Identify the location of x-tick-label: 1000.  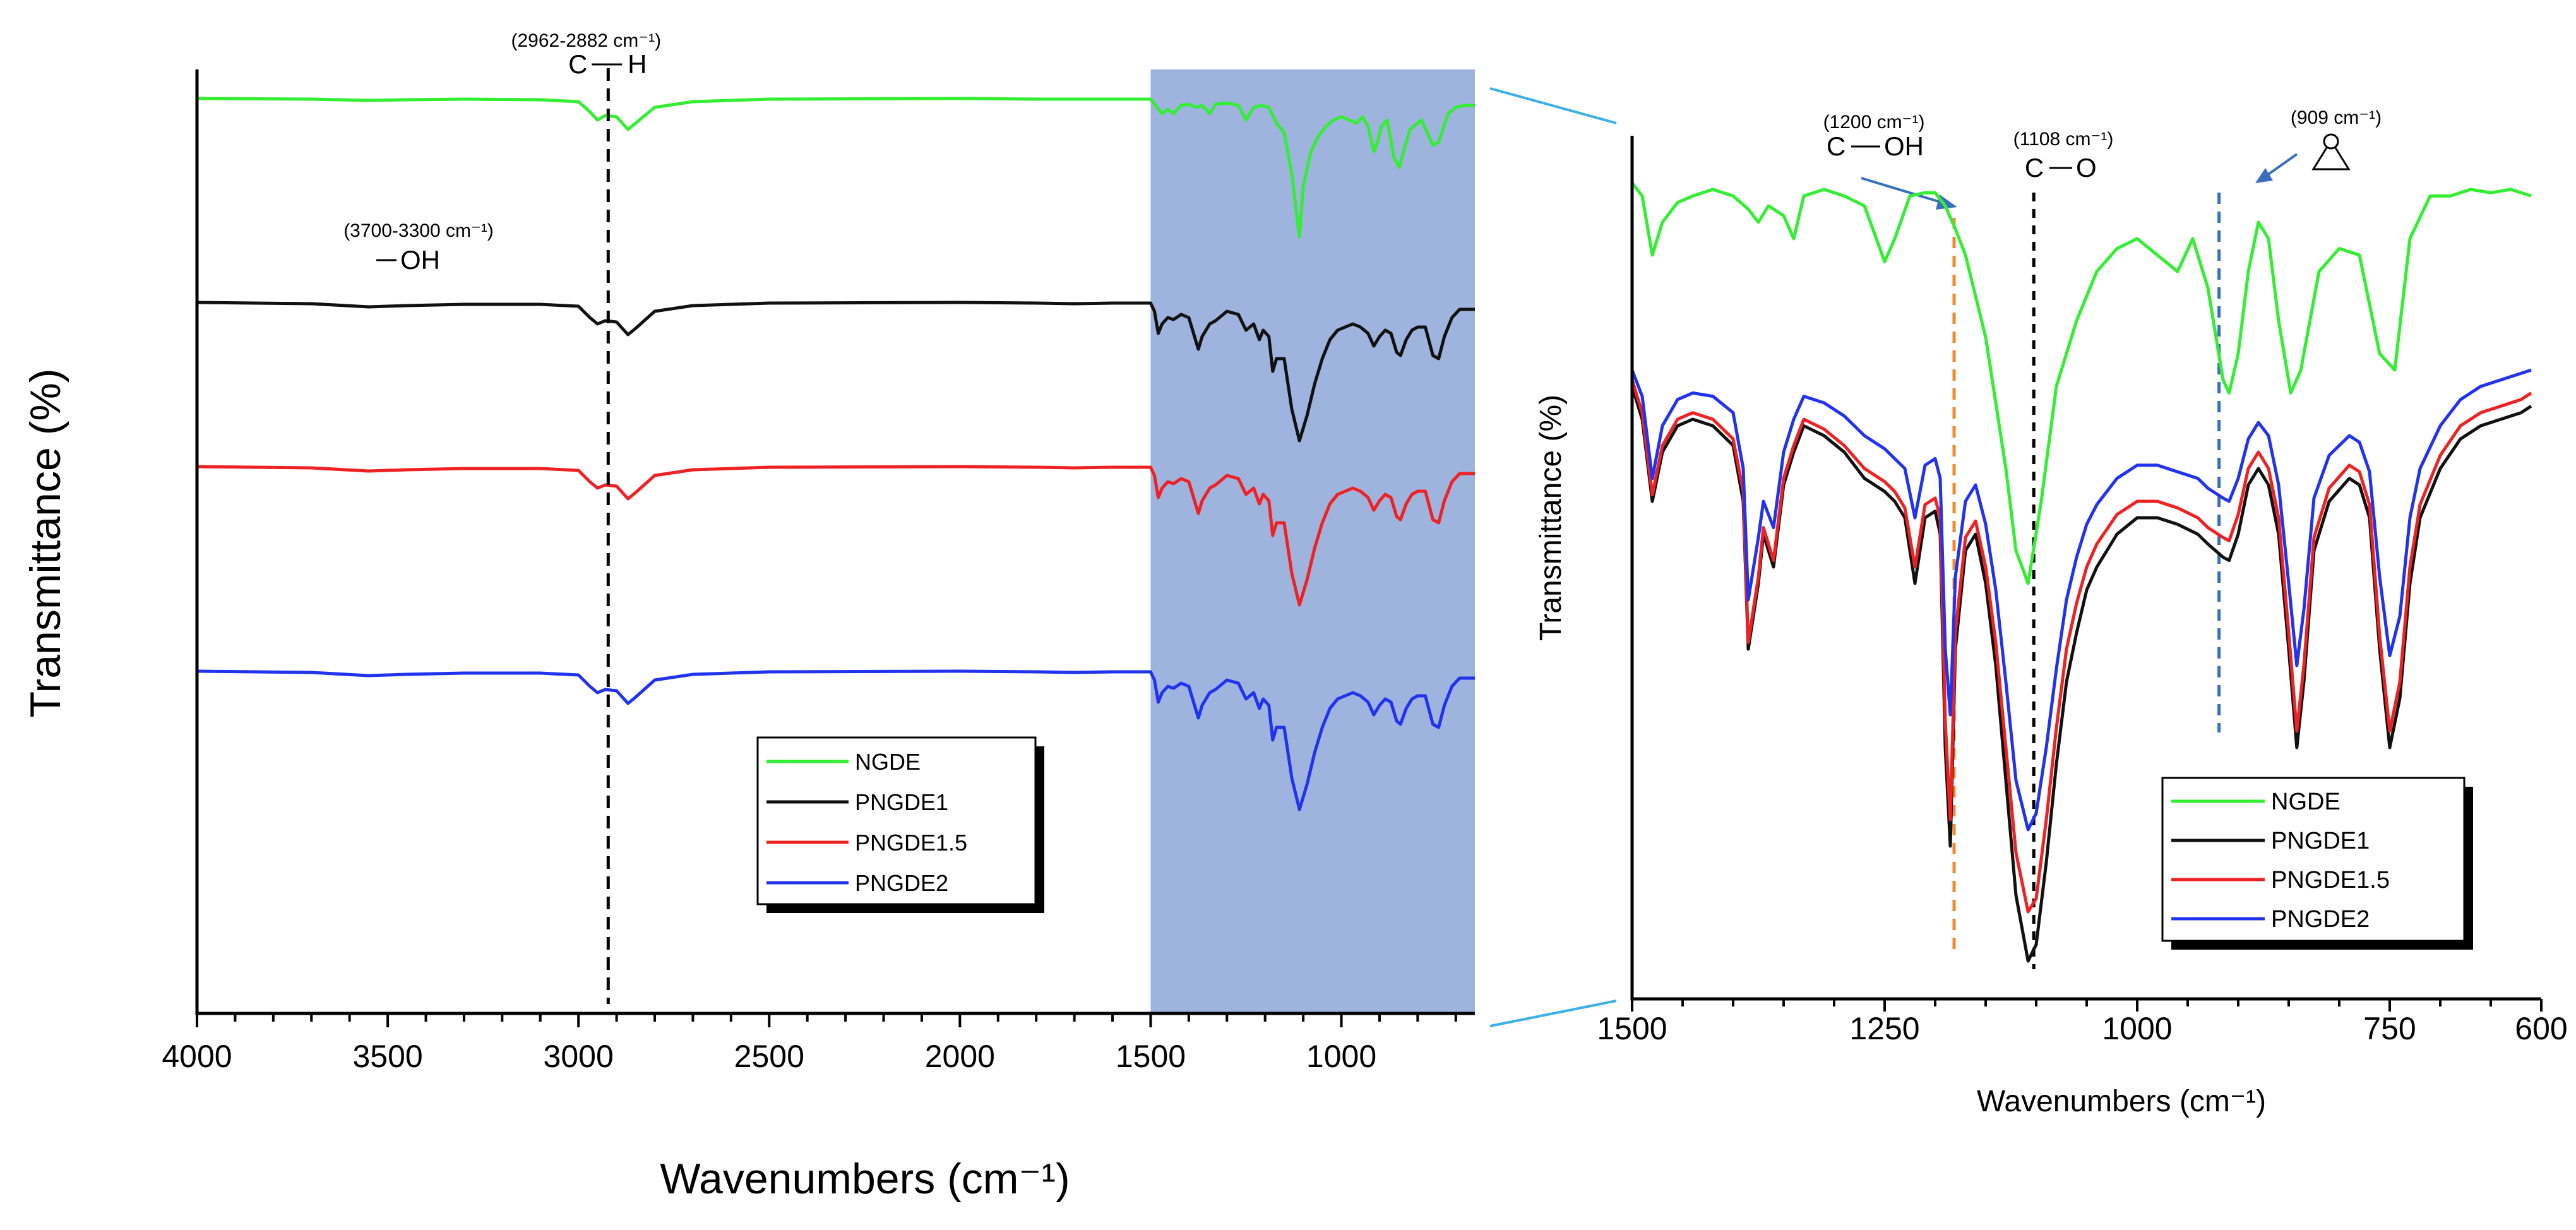
(1341, 1056).